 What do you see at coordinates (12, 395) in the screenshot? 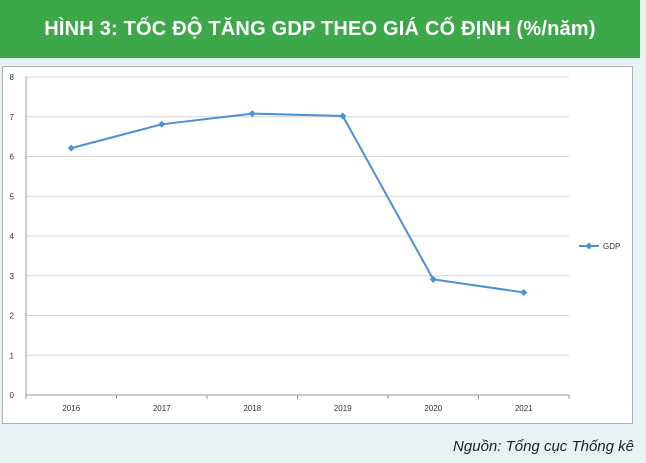
I see `y-tick-label: 0` at bounding box center [12, 395].